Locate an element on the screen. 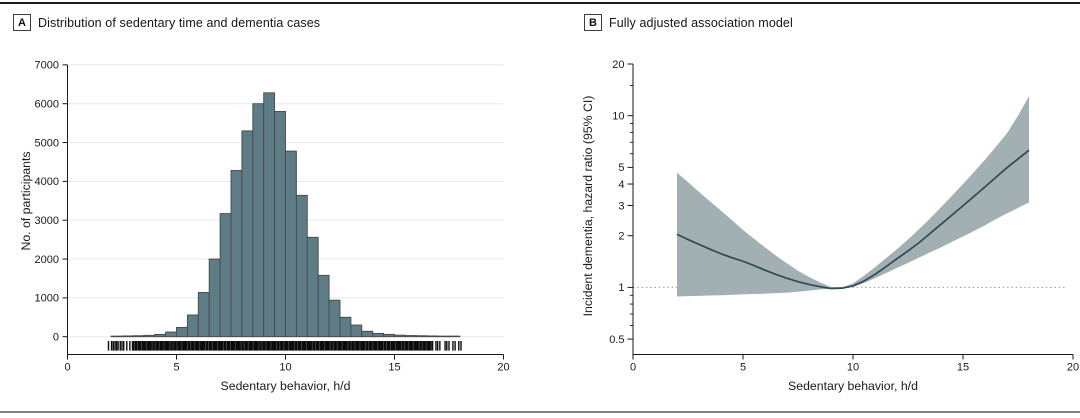  panel-b-letter: B is located at coordinates (593, 22).